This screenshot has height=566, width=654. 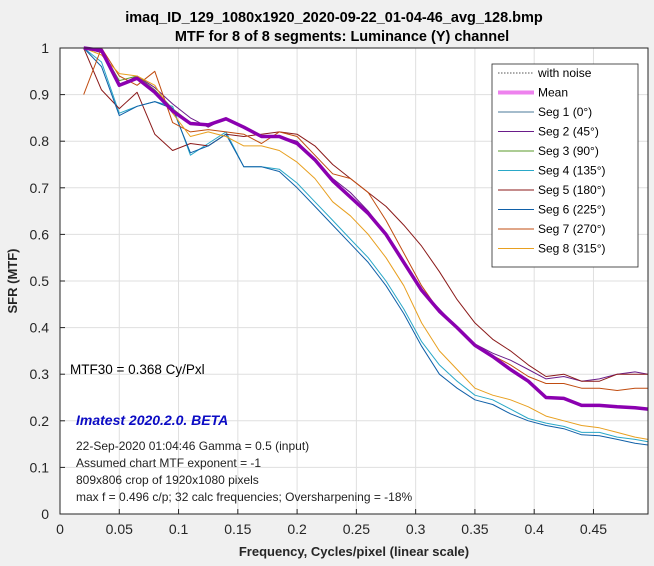 What do you see at coordinates (356, 529) in the screenshot?
I see `x-tick-label: 0.25` at bounding box center [356, 529].